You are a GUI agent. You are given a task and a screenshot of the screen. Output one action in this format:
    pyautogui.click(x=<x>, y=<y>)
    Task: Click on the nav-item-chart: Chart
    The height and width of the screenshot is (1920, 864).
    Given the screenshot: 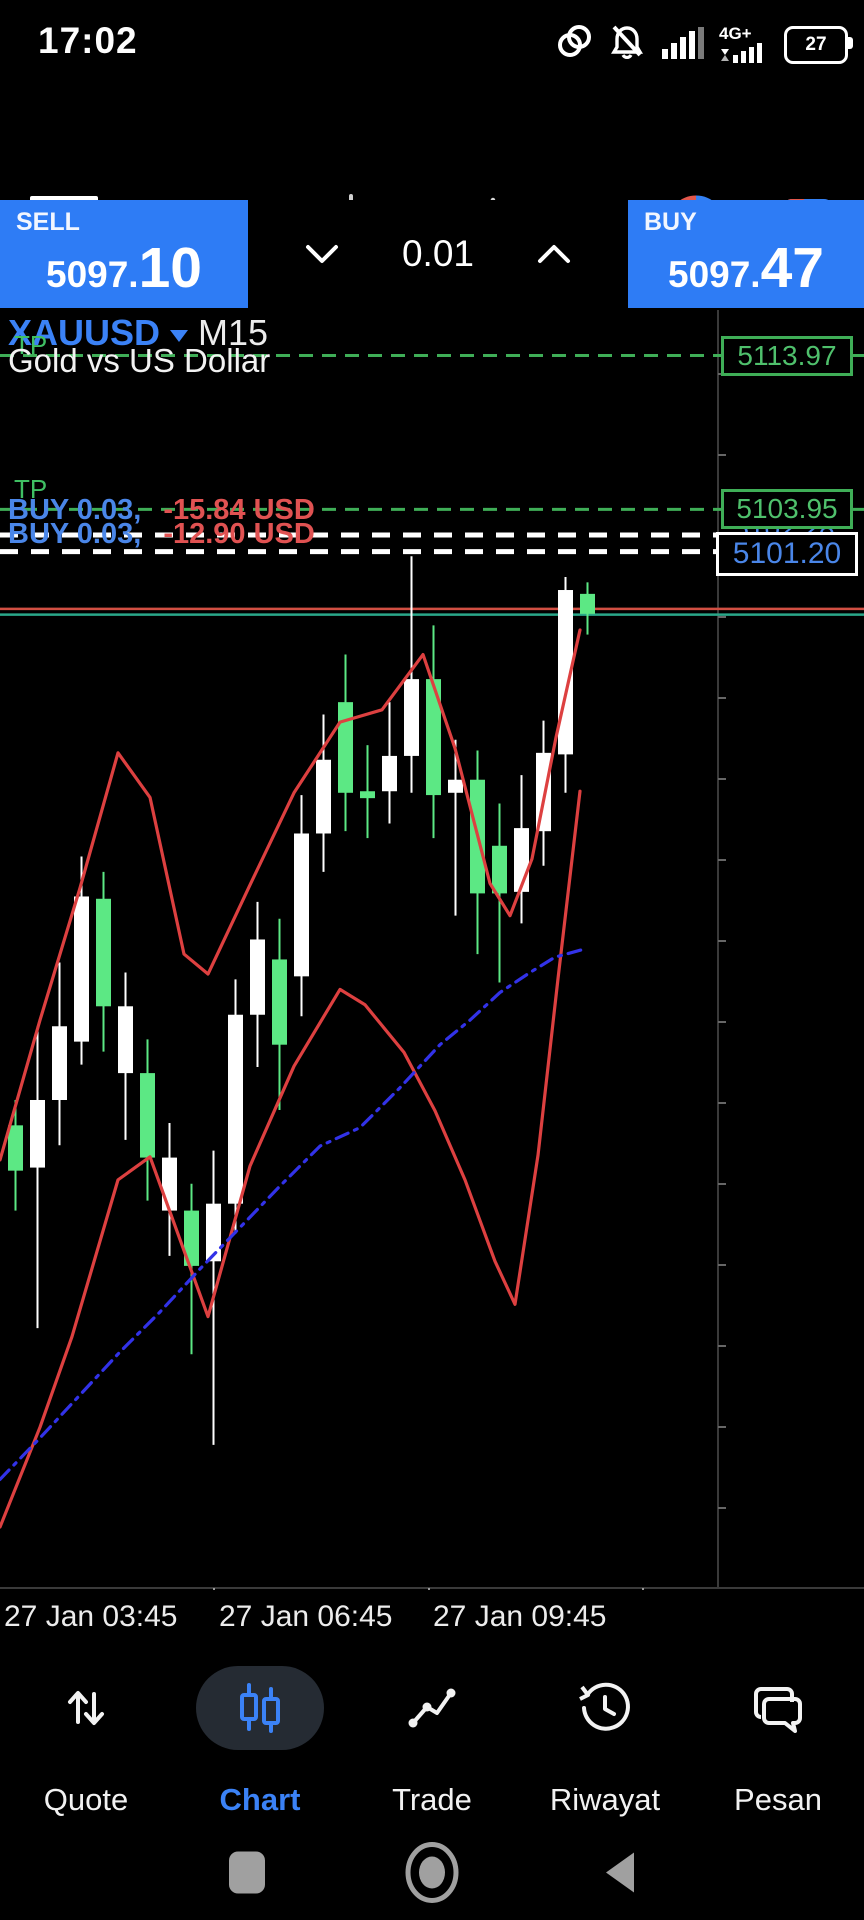 What is the action you would take?
    pyautogui.click(x=260, y=1739)
    